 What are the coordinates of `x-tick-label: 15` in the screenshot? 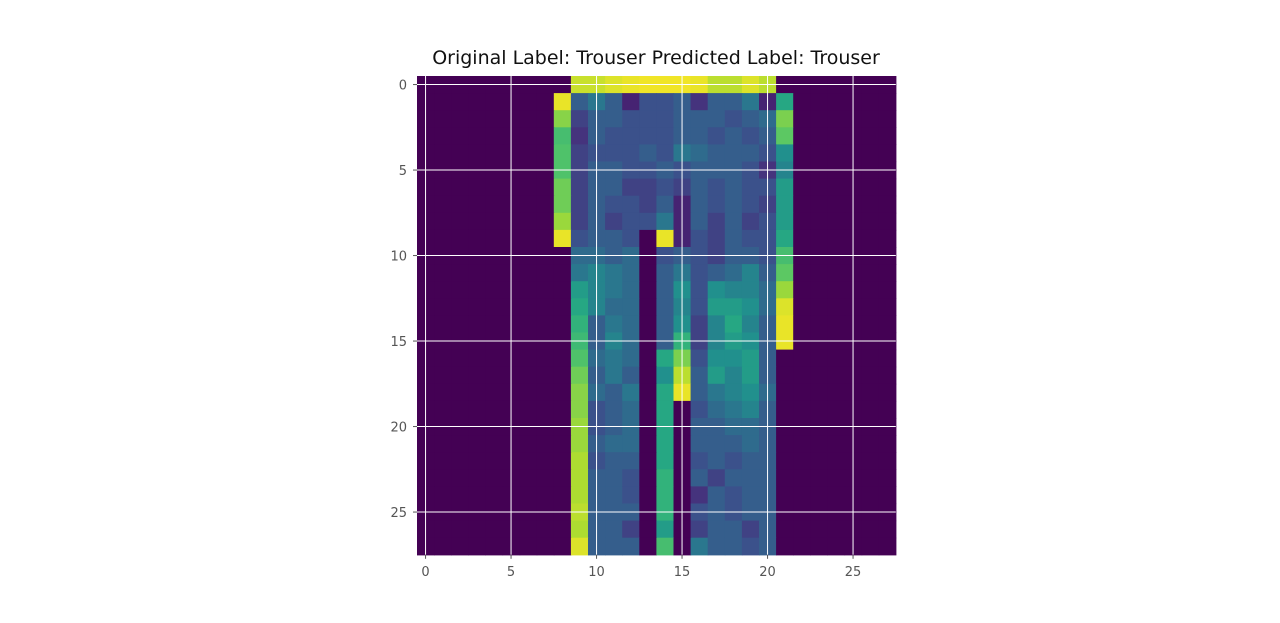 It's located at (682, 572).